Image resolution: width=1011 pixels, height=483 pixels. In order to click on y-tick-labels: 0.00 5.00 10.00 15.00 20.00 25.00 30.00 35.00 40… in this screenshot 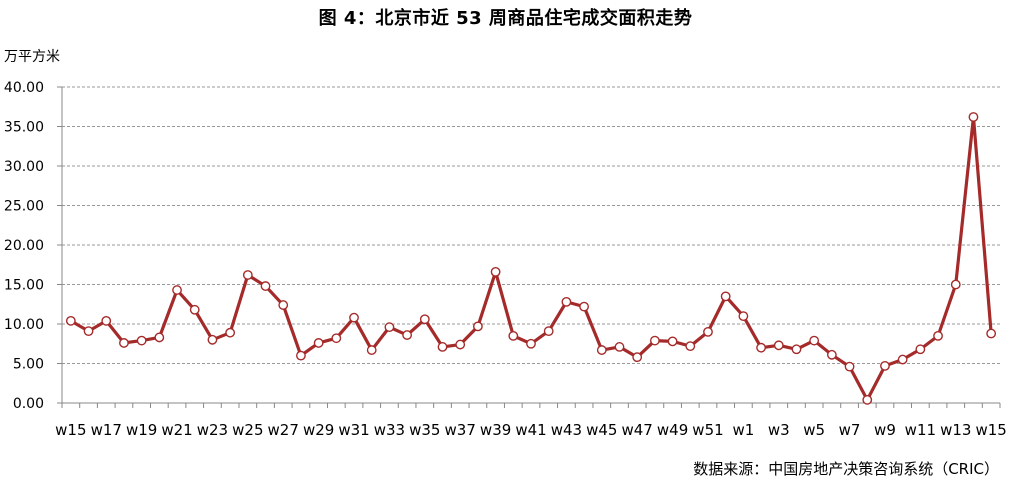, I will do `click(24, 246)`.